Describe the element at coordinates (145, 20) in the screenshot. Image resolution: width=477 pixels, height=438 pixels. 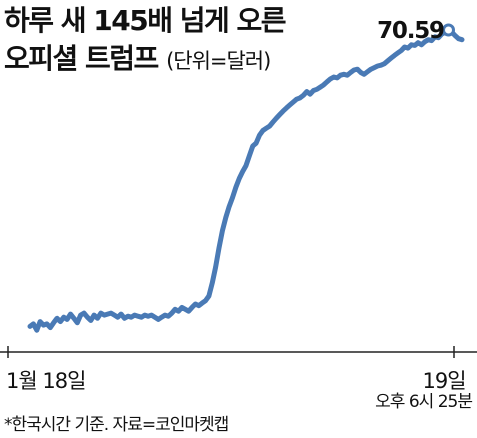
I see `chart-title-line1: 하루 새 145배 넘게 오른` at that location.